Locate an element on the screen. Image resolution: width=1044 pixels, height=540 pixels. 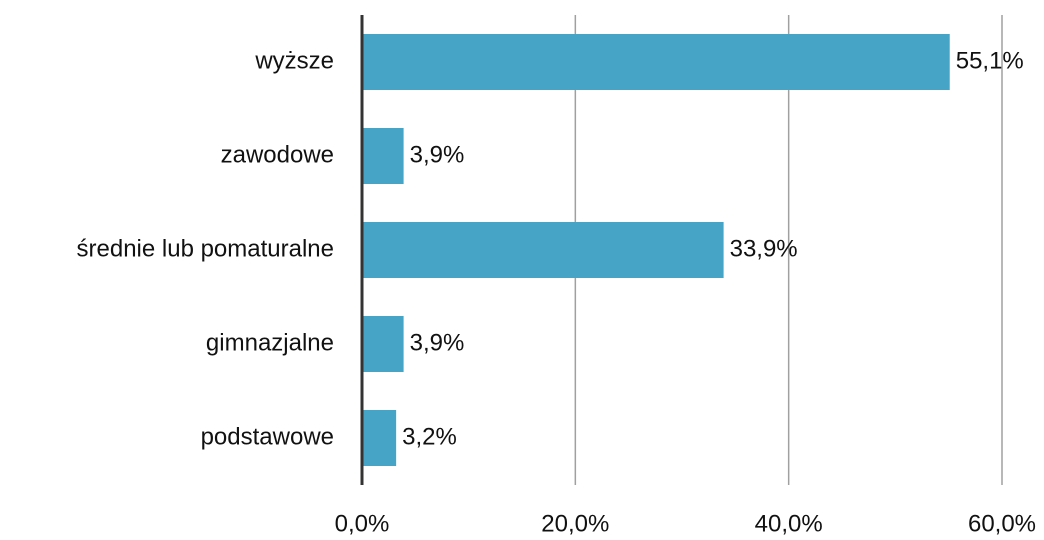
y-tick-label: średnie lub pomaturalne is located at coordinates (206, 248).